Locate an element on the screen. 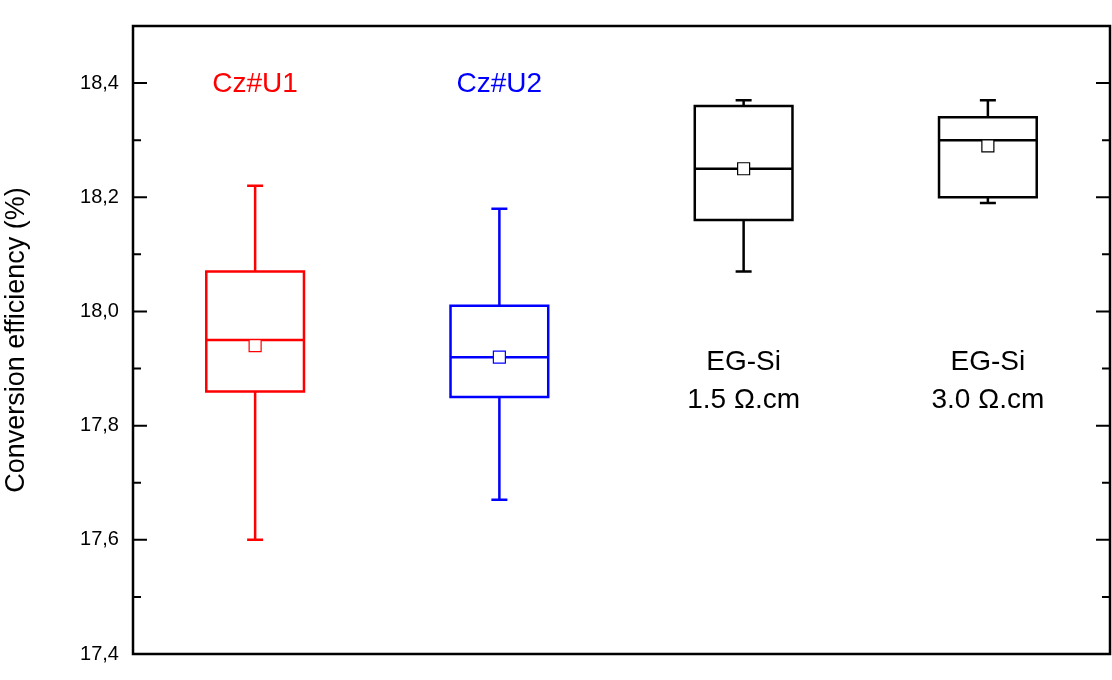  y-tick-label: 17,8 is located at coordinates (99, 424).